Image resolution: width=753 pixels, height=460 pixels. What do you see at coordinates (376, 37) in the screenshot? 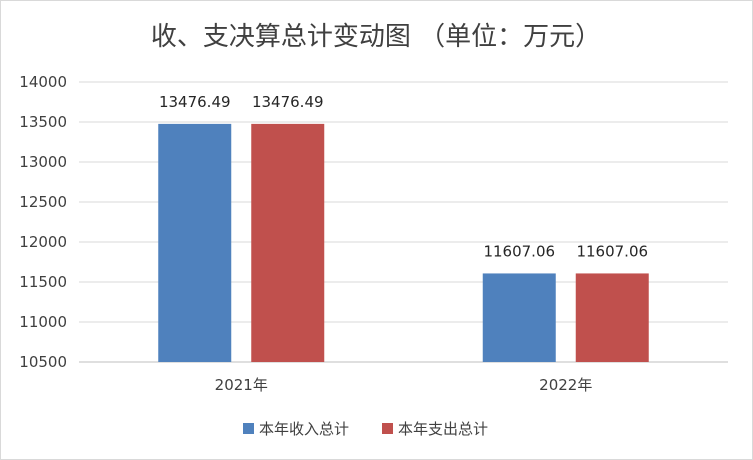
I see `chart-title: 收、支决算总计变动图 （单位：万元）` at bounding box center [376, 37].